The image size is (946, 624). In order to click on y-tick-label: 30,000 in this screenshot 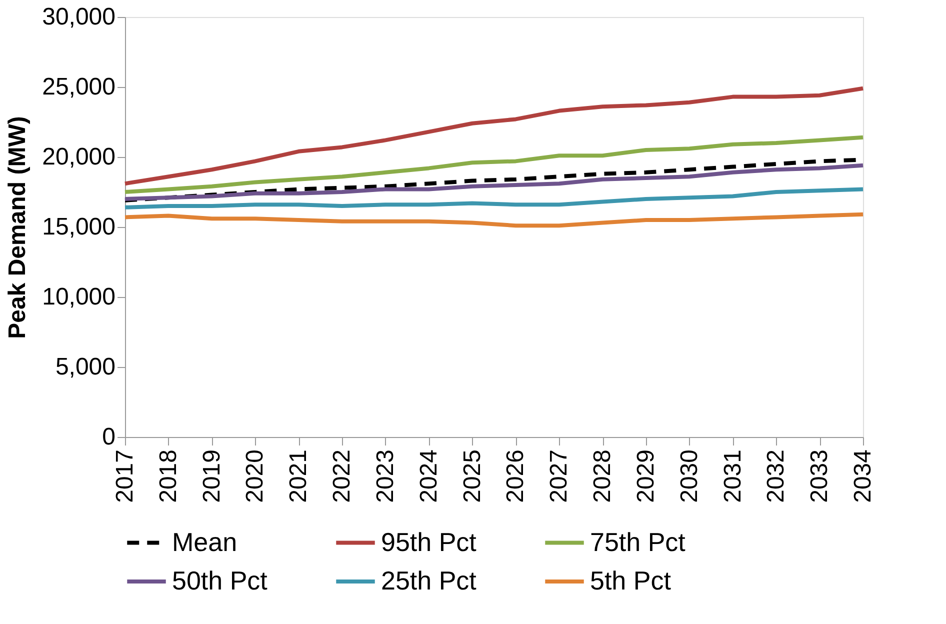, I will do `click(79, 17)`.